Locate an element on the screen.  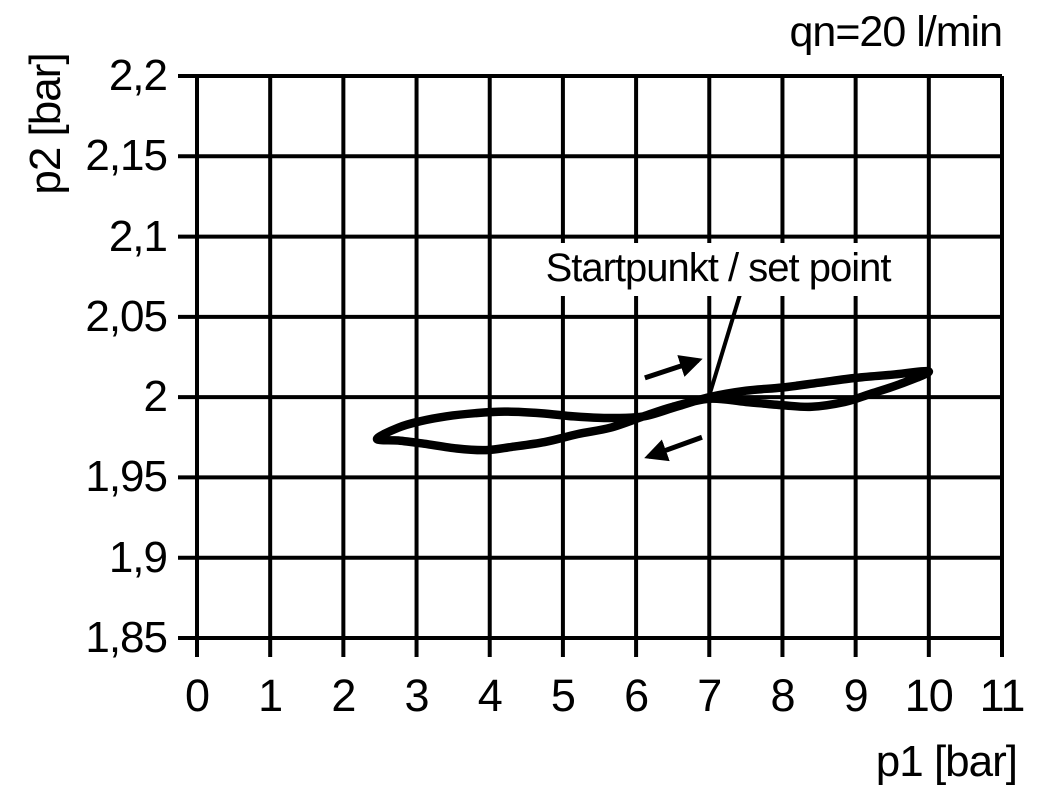
y-tick-label: 2,15 is located at coordinates (126, 156).